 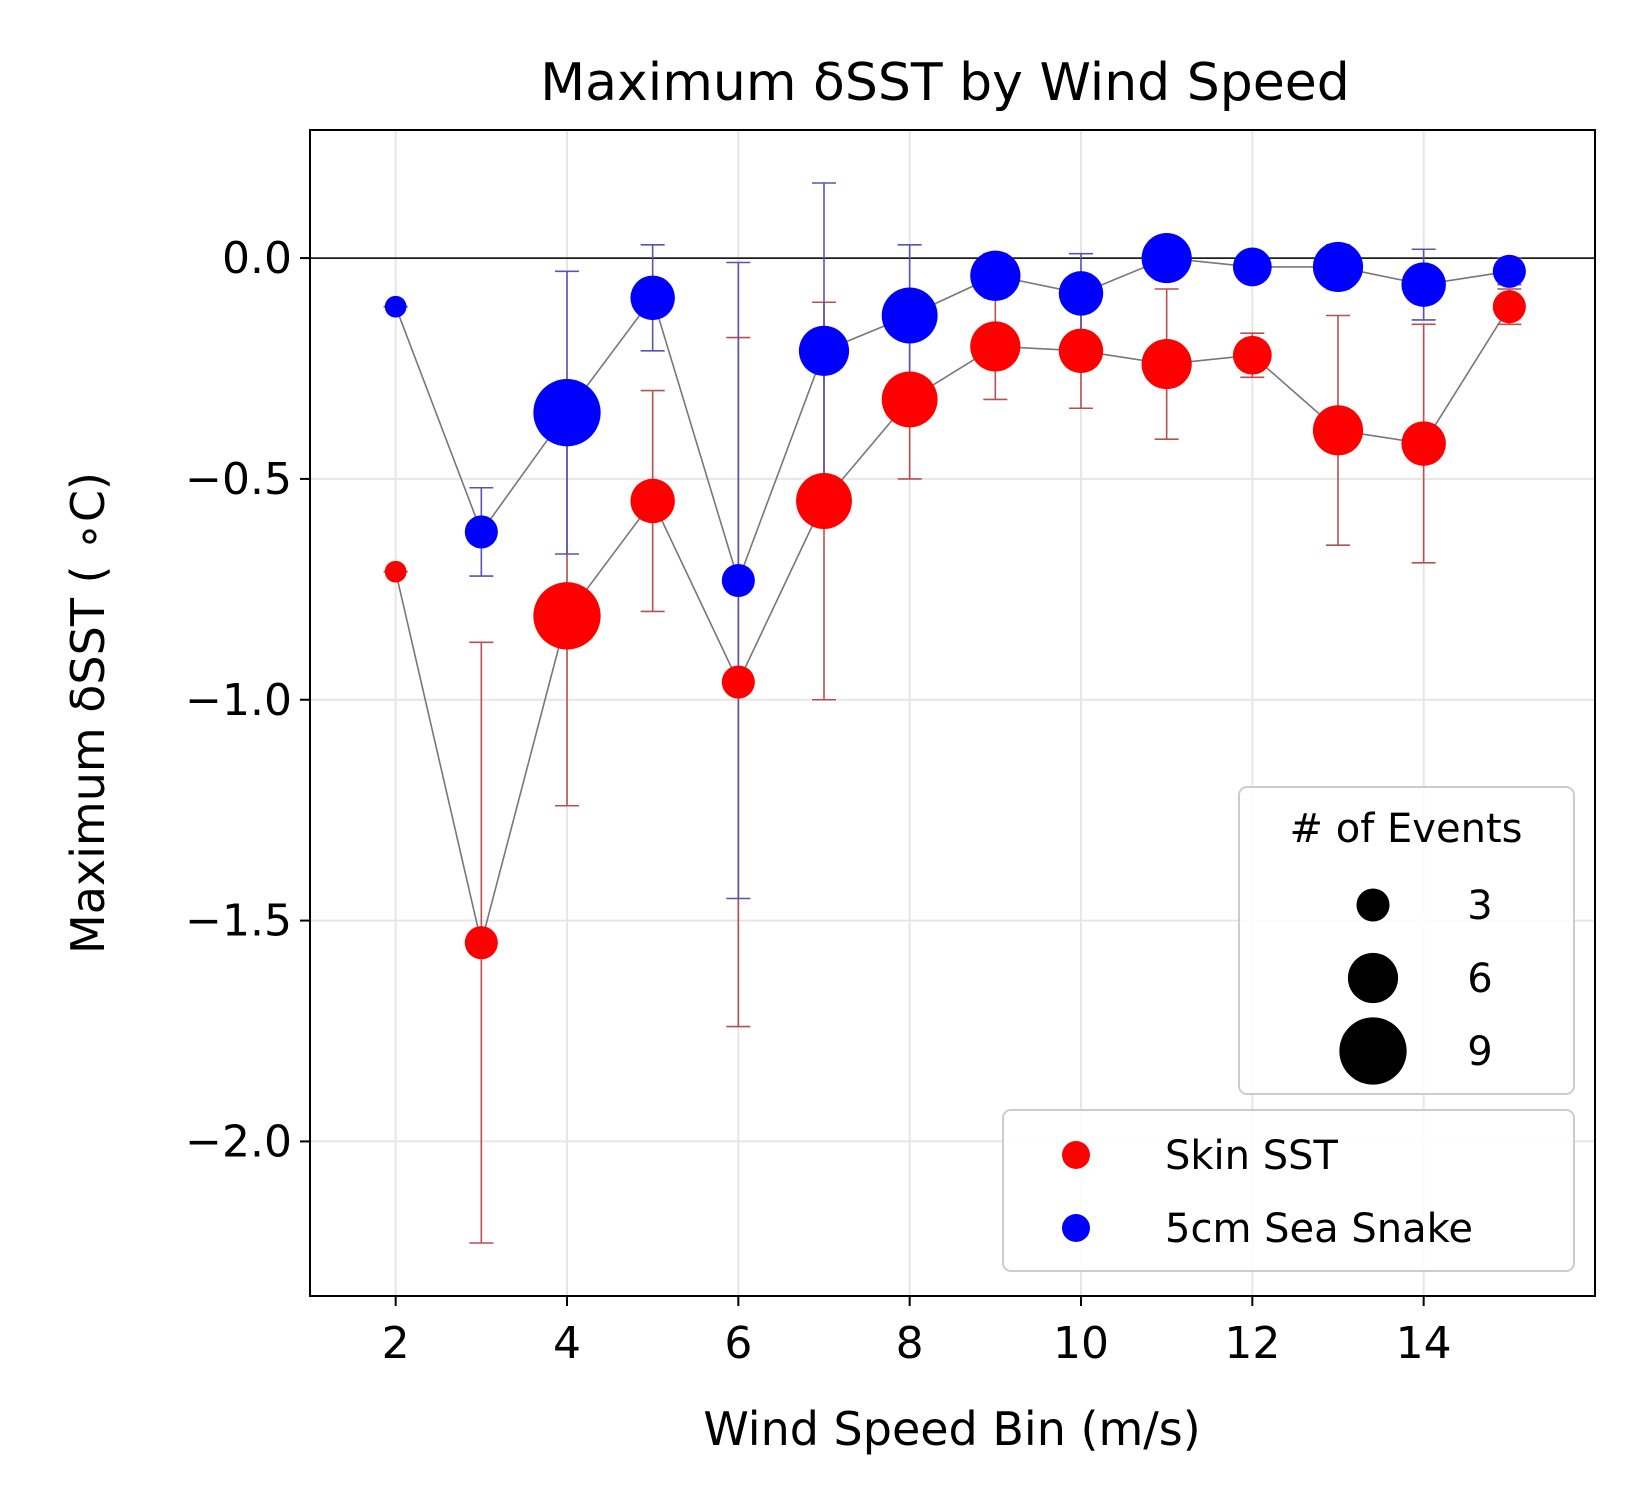 I want to click on y-axis: 0.0 −0.5 −1.0 −1.5 −2.0, so click(x=247, y=700).